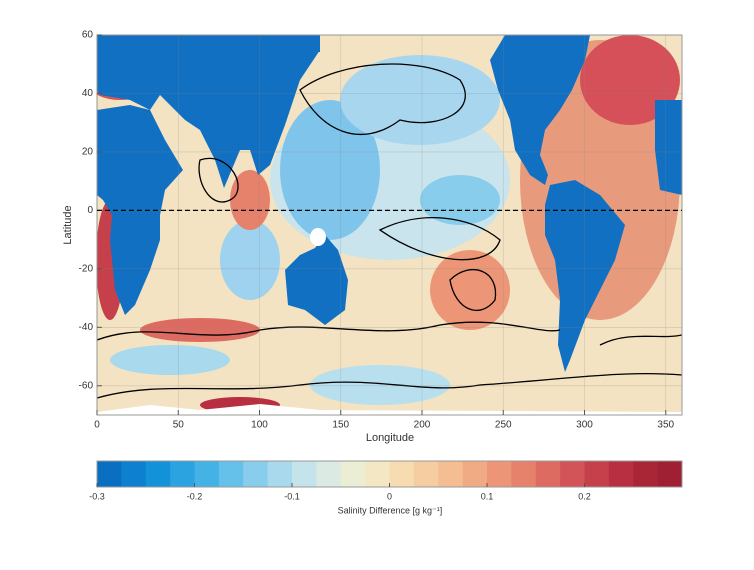 Image resolution: width=754 pixels, height=570 pixels. What do you see at coordinates (179, 425) in the screenshot?
I see `x-tick-label: 50` at bounding box center [179, 425].